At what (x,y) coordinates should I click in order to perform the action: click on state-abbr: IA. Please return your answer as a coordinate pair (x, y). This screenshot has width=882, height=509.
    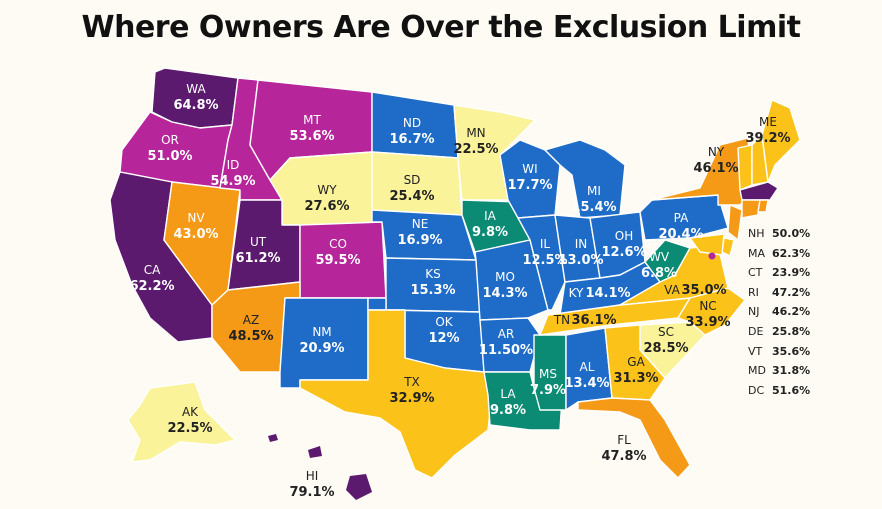
    Looking at the image, I should click on (490, 216).